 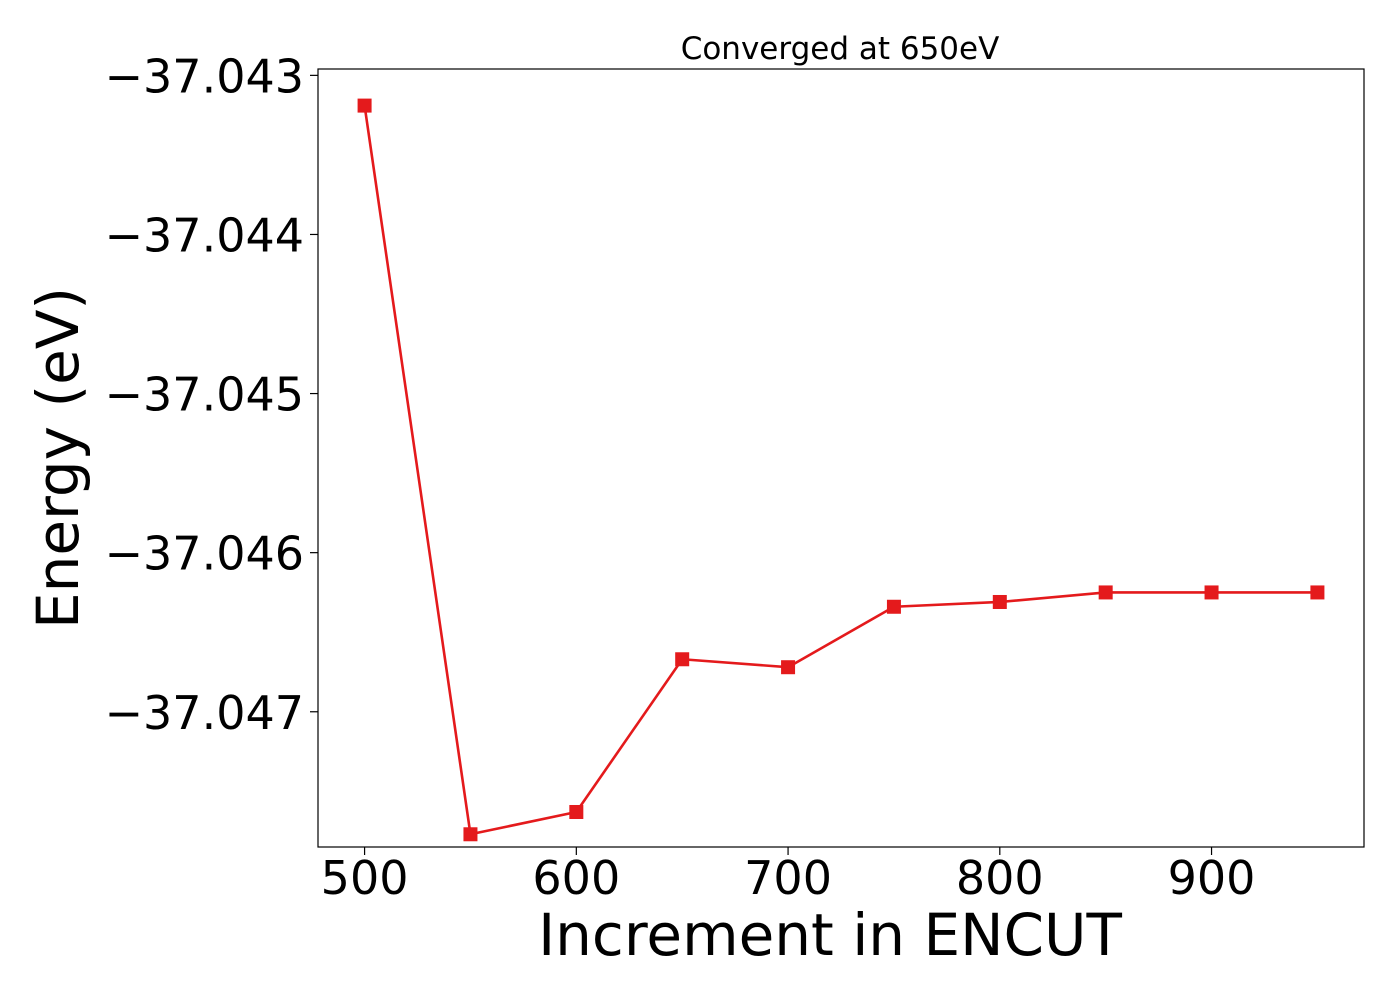 I want to click on y-axis-ticks: −37.043 −37.044 −37.045 −37.046 −37.047, so click(x=211, y=394).